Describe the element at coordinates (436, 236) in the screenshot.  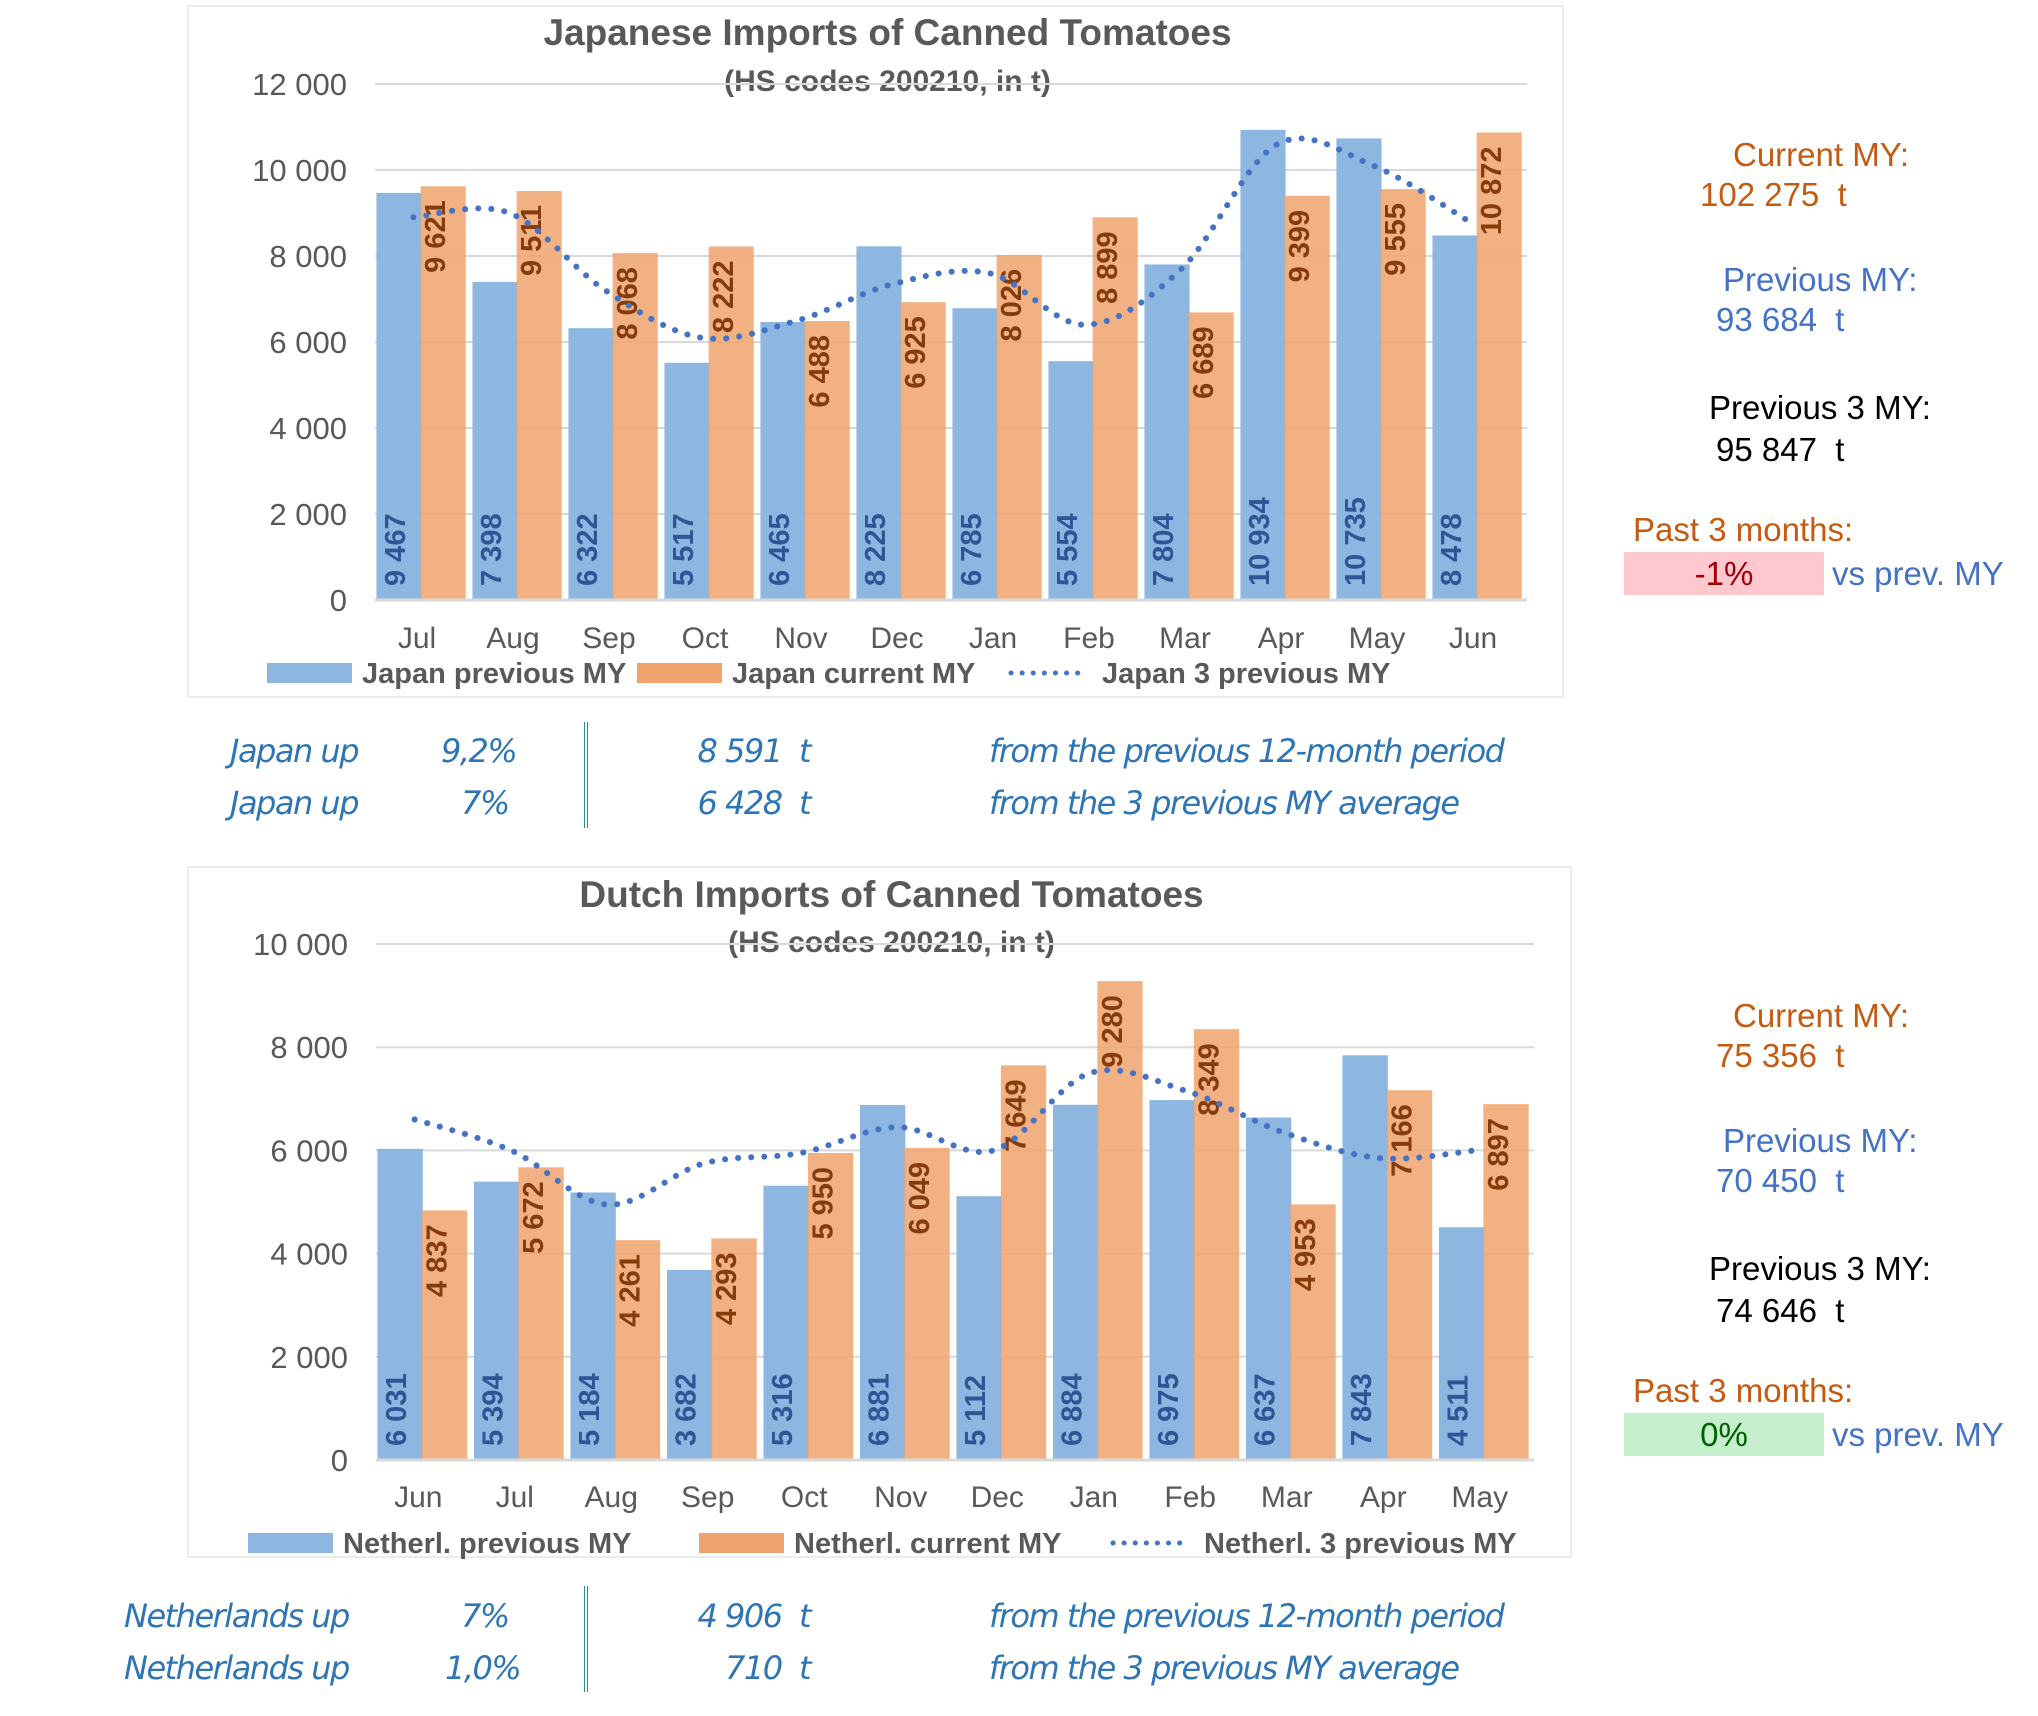
I see `bar-label-current: 9 621` at that location.